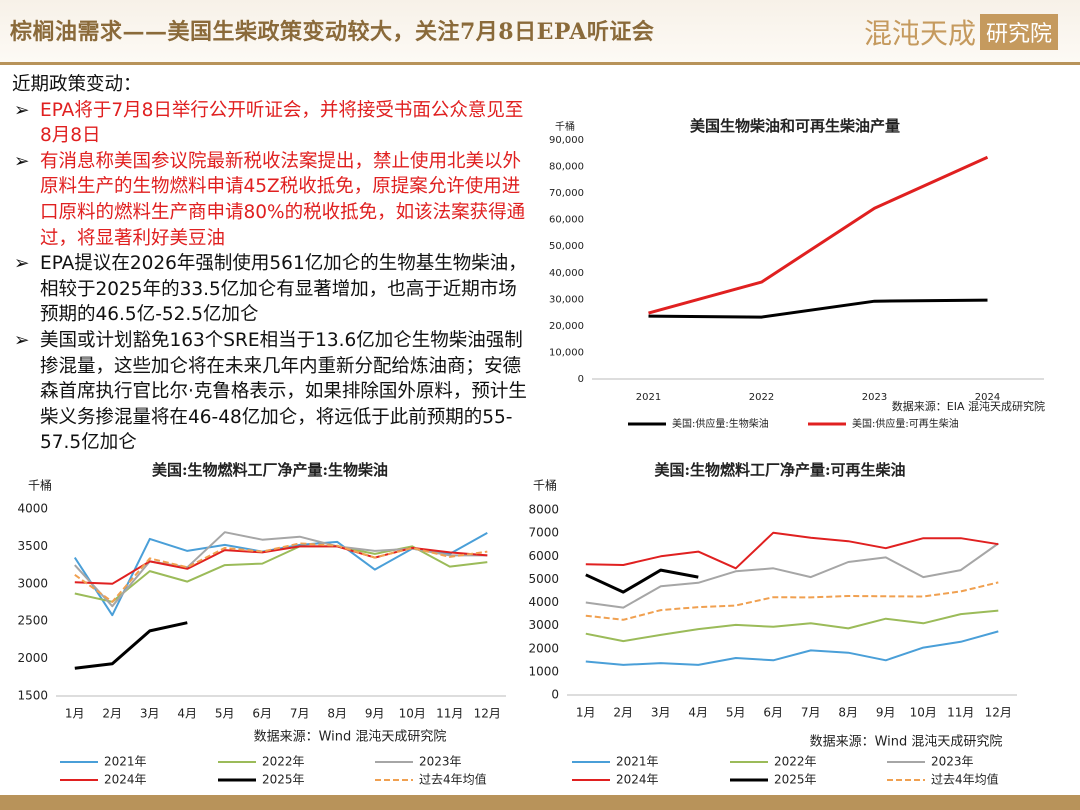 The image size is (1080, 810). What do you see at coordinates (77, 84) in the screenshot?
I see `heading: 近期政策变动：` at bounding box center [77, 84].